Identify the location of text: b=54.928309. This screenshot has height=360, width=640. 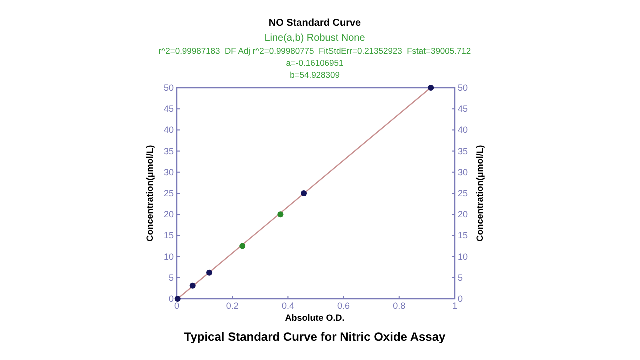
(315, 75).